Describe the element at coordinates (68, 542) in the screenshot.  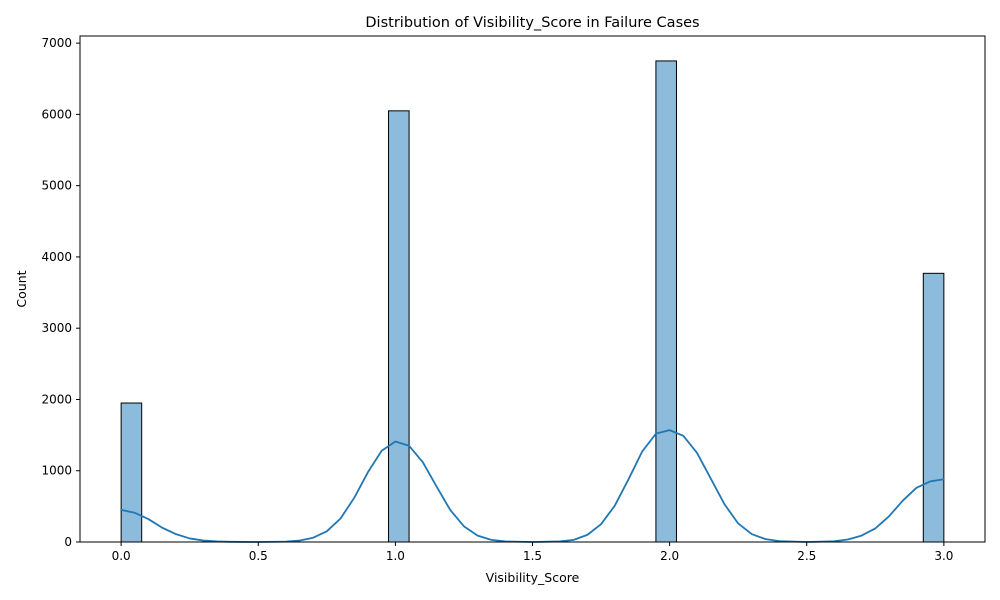
I see `y-tick-label: 0` at that location.